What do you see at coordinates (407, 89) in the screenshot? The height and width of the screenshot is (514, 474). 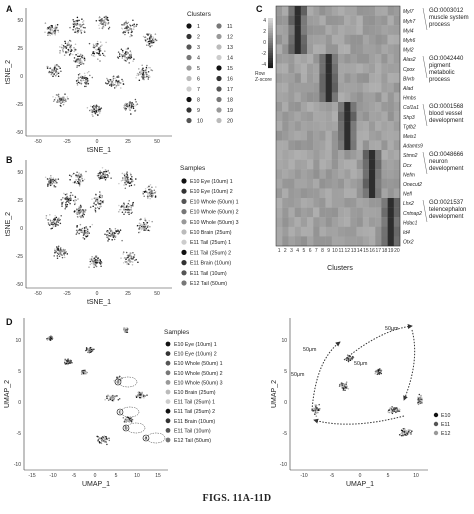 I see `gene-label: Alad` at bounding box center [407, 89].